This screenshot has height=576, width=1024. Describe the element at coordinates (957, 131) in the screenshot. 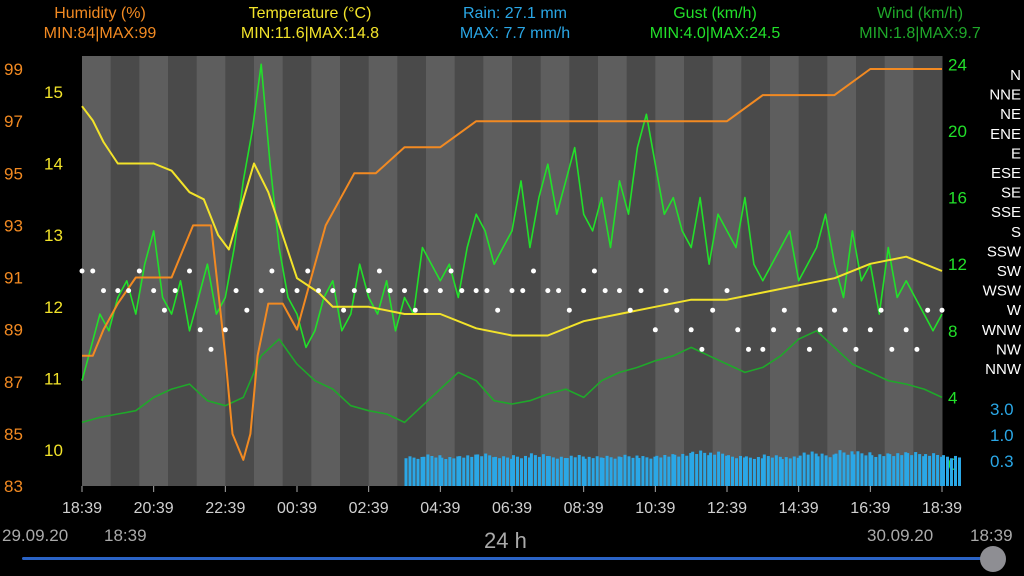

I see `gust-tick-label: 20` at that location.